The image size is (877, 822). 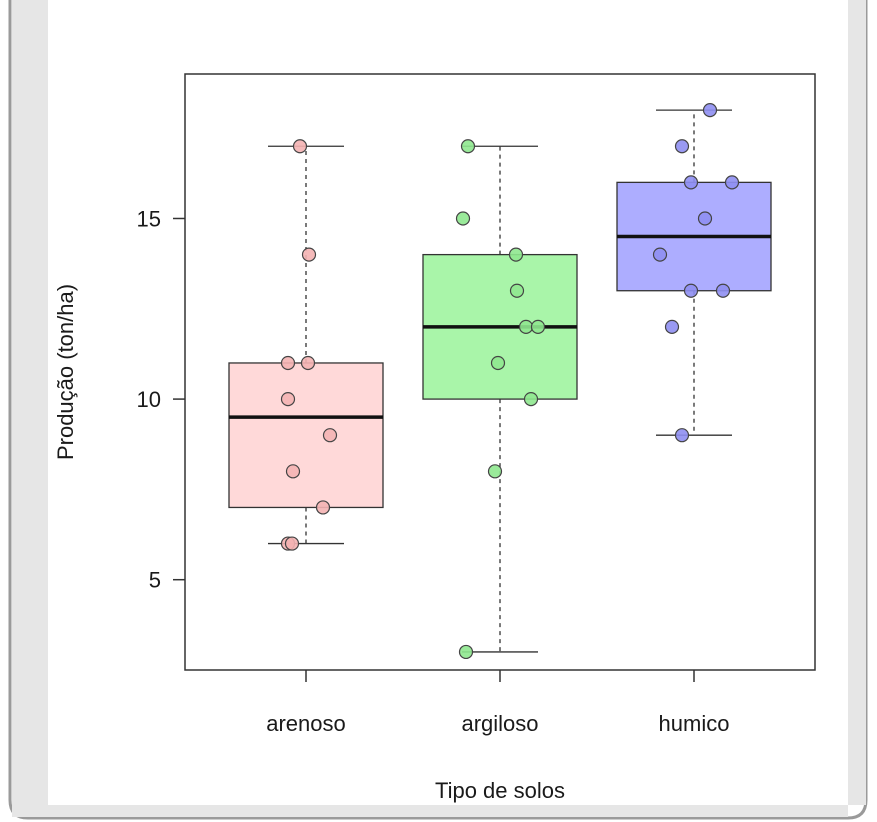 What do you see at coordinates (30, 402) in the screenshot?
I see `left-gutter` at bounding box center [30, 402].